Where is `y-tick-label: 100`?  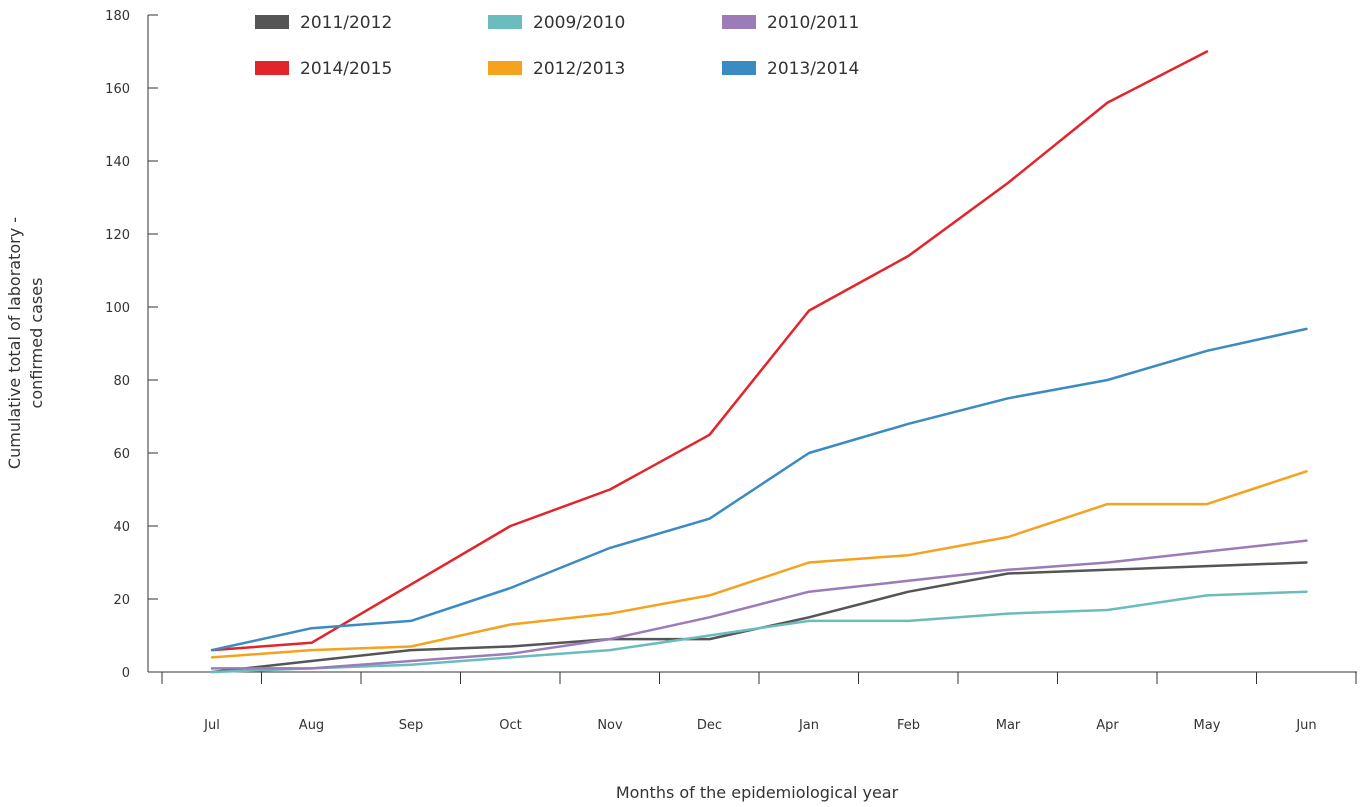
y-tick-label: 100 is located at coordinates (117, 308).